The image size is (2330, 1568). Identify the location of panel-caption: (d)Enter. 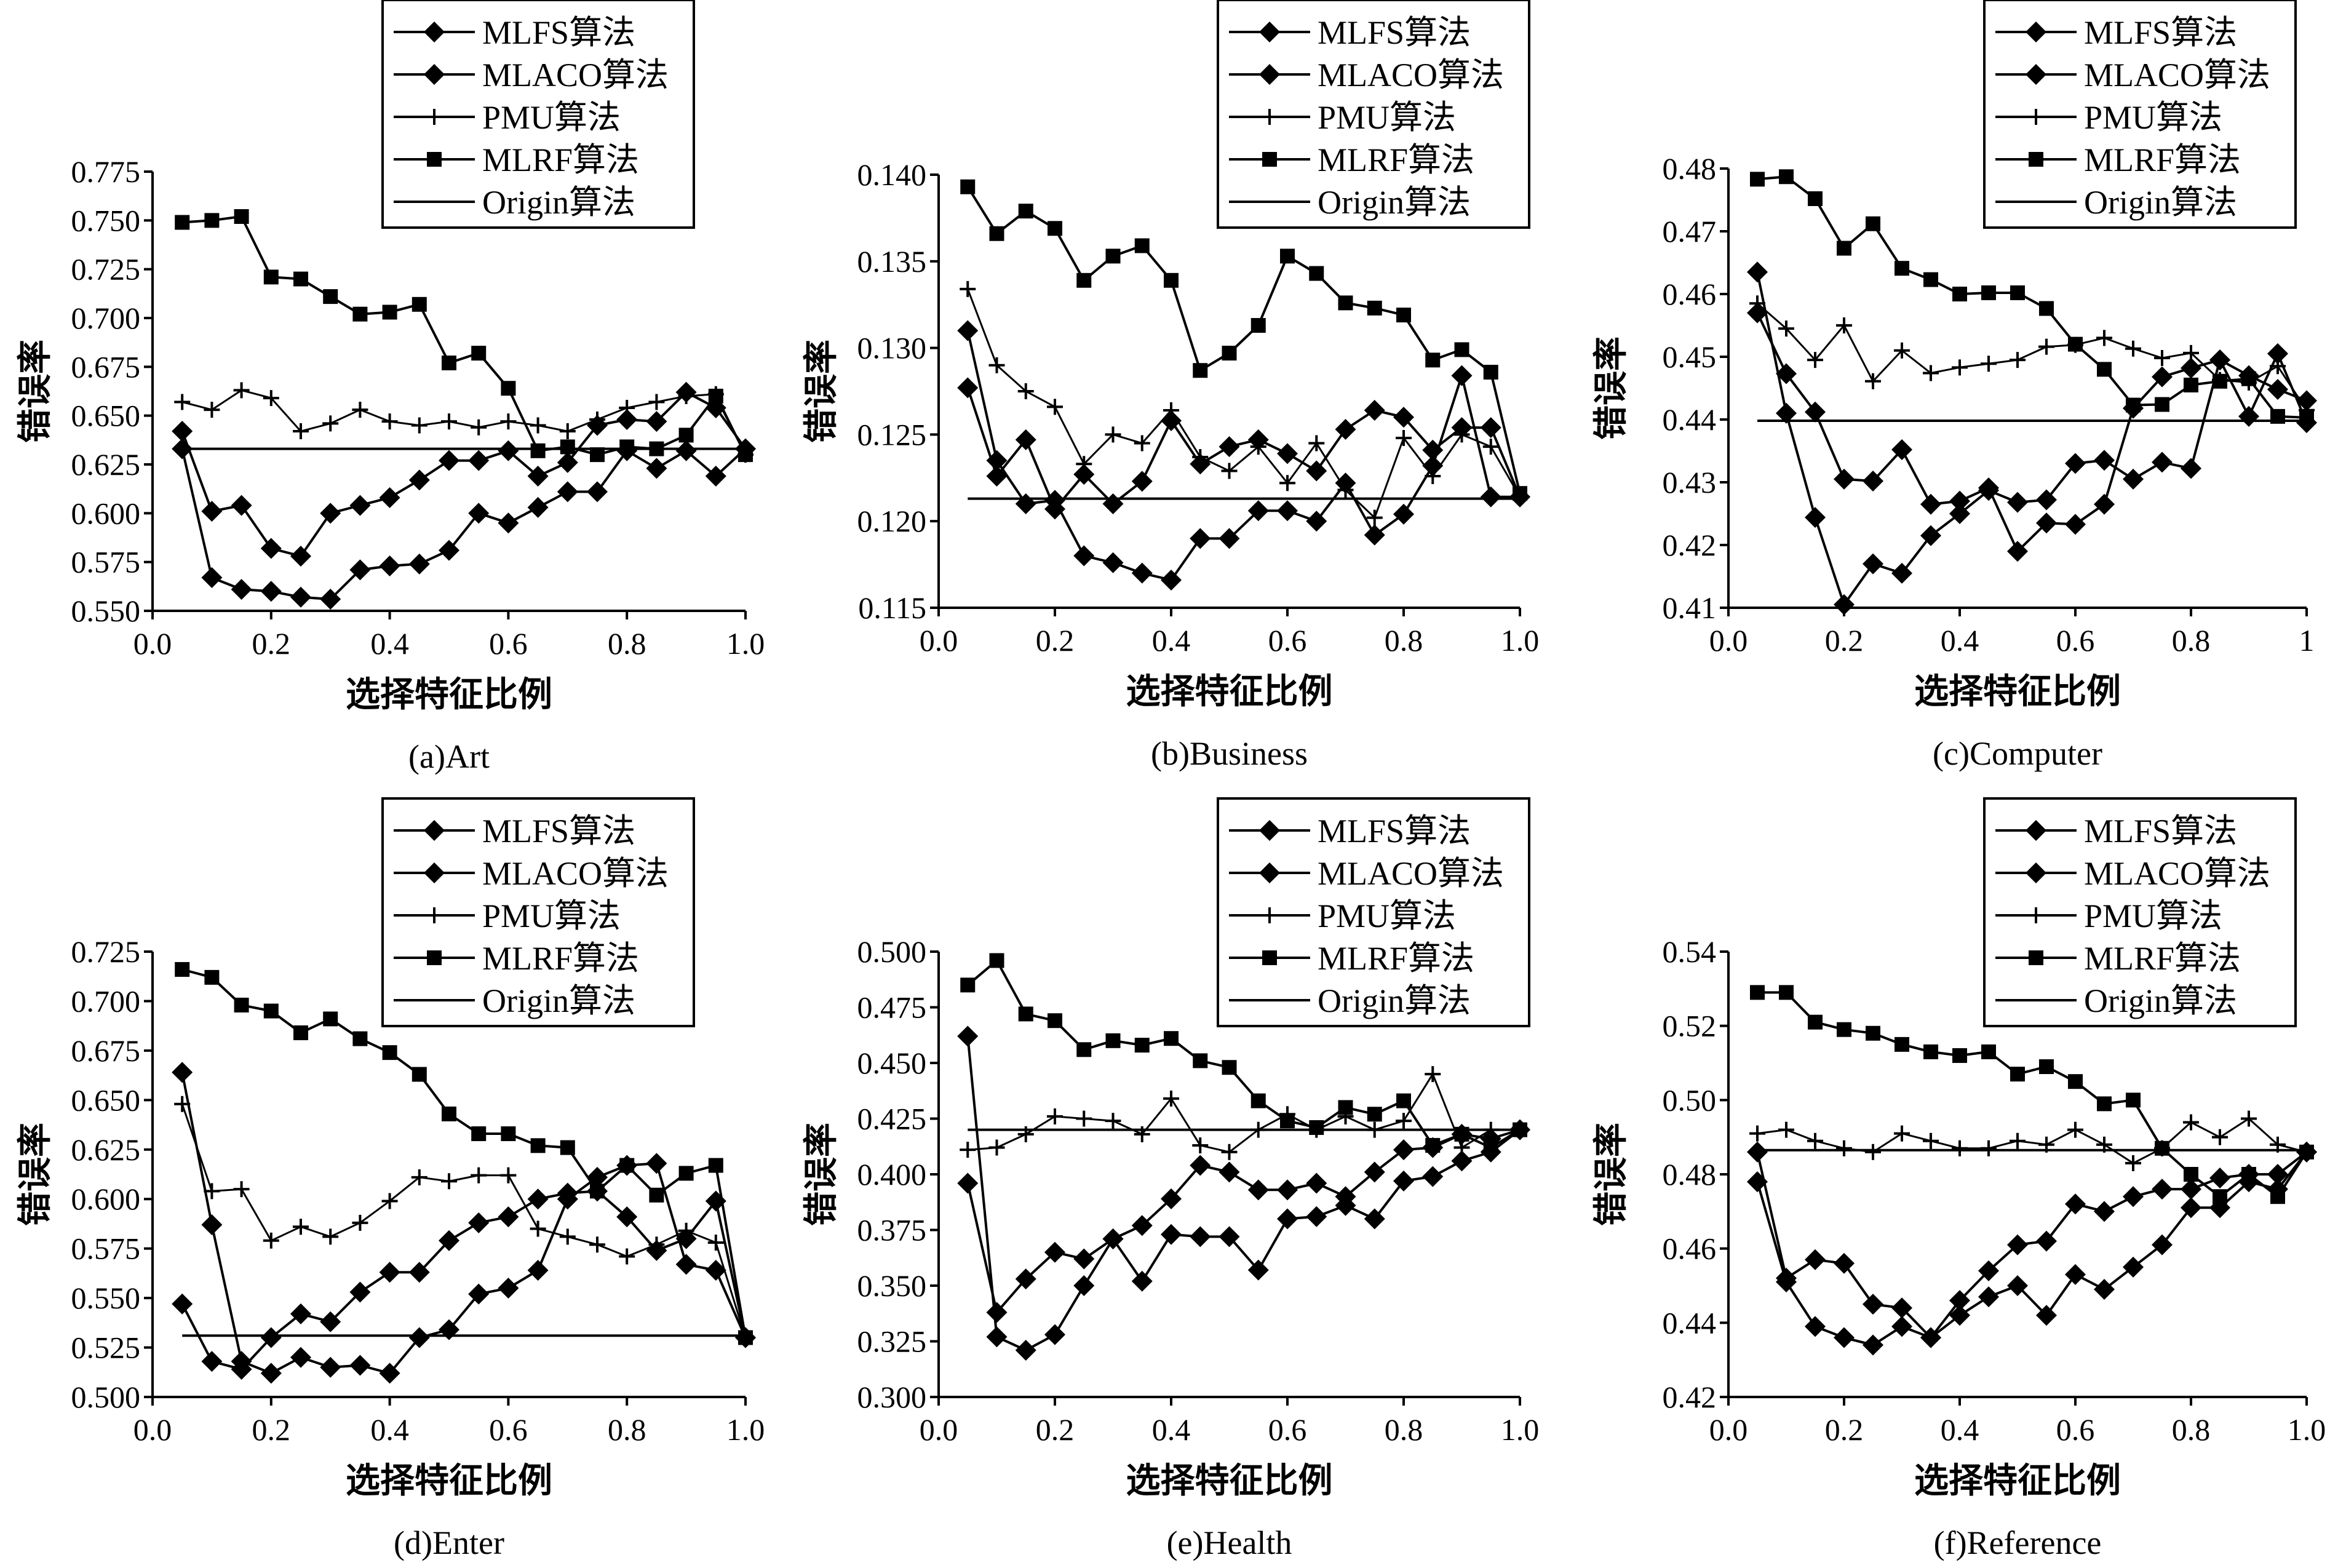
(449, 1543).